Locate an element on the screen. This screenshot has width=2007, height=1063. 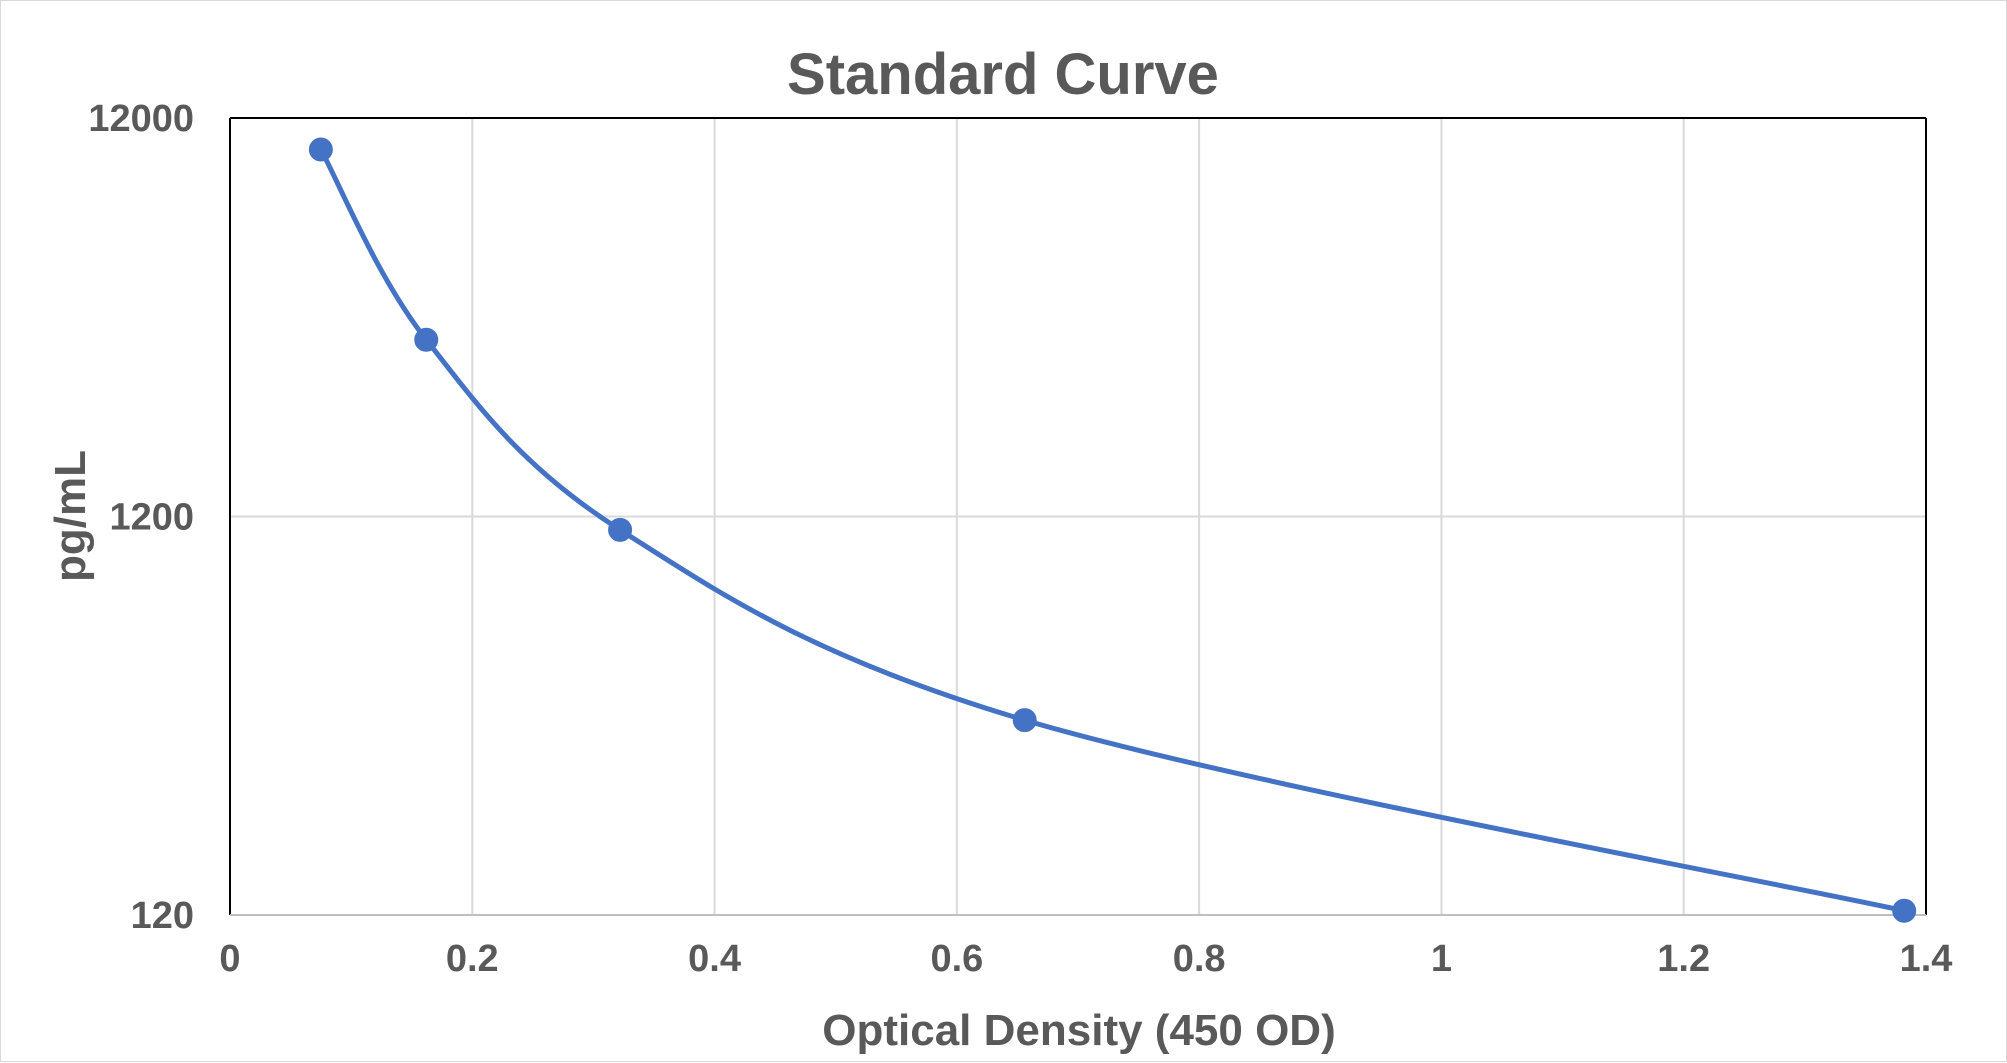
y-axis-label: pg/mL is located at coordinates (70, 516).